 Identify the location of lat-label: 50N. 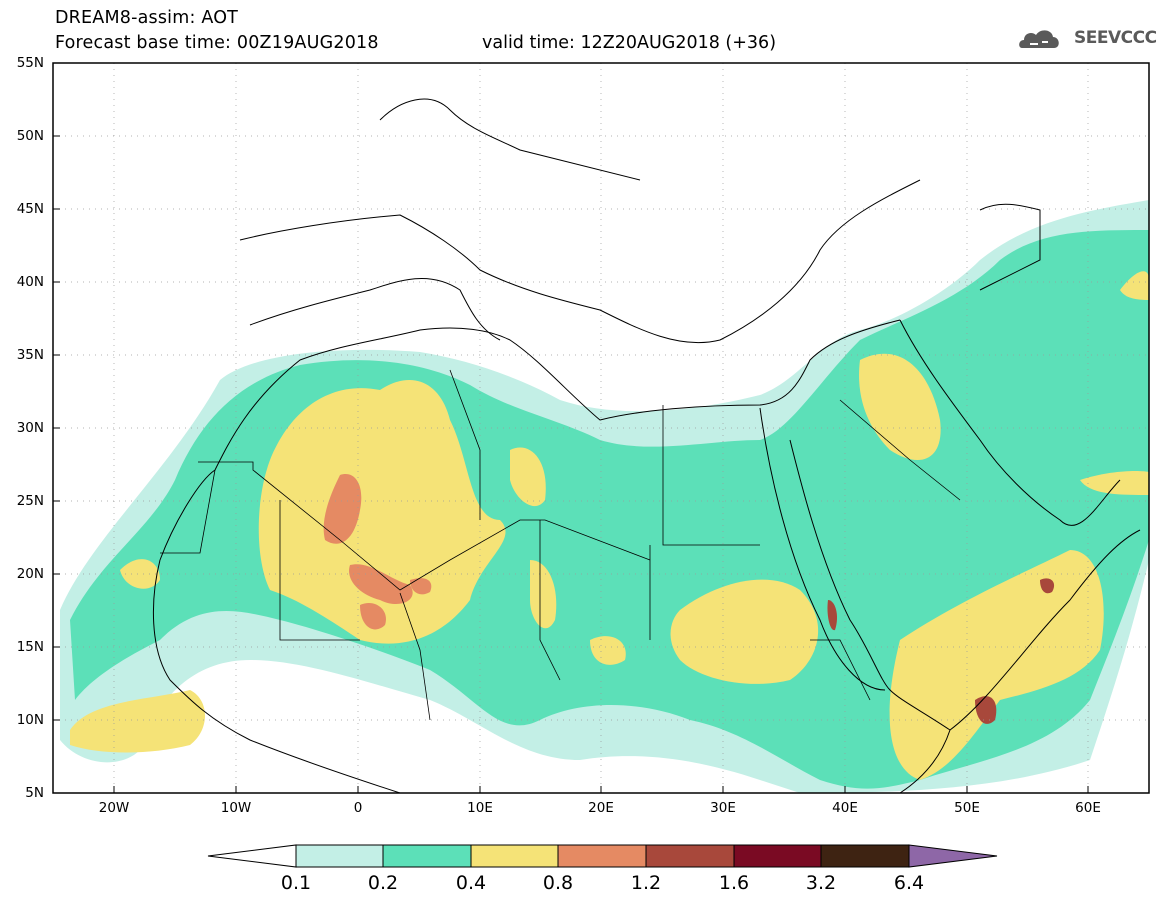
(30, 136).